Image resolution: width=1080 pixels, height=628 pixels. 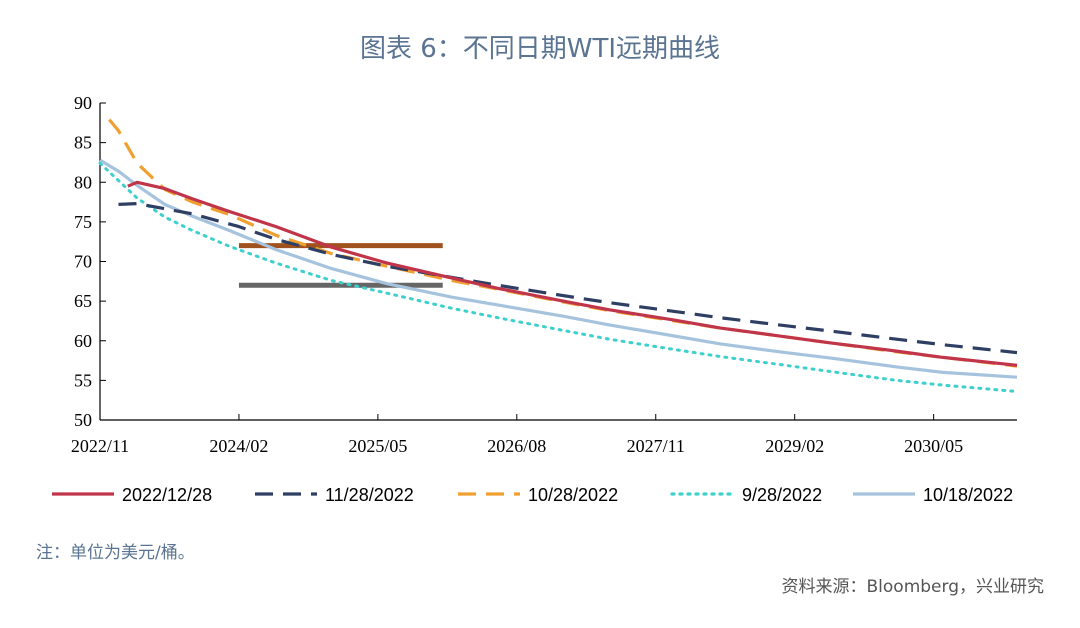 What do you see at coordinates (83, 420) in the screenshot?
I see `y-tick-label: 50` at bounding box center [83, 420].